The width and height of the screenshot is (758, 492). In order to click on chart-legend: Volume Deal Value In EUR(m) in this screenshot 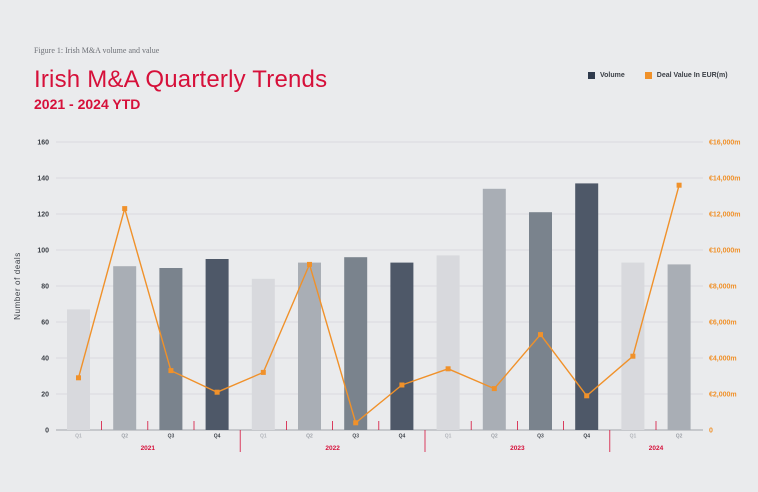, I will do `click(658, 75)`.